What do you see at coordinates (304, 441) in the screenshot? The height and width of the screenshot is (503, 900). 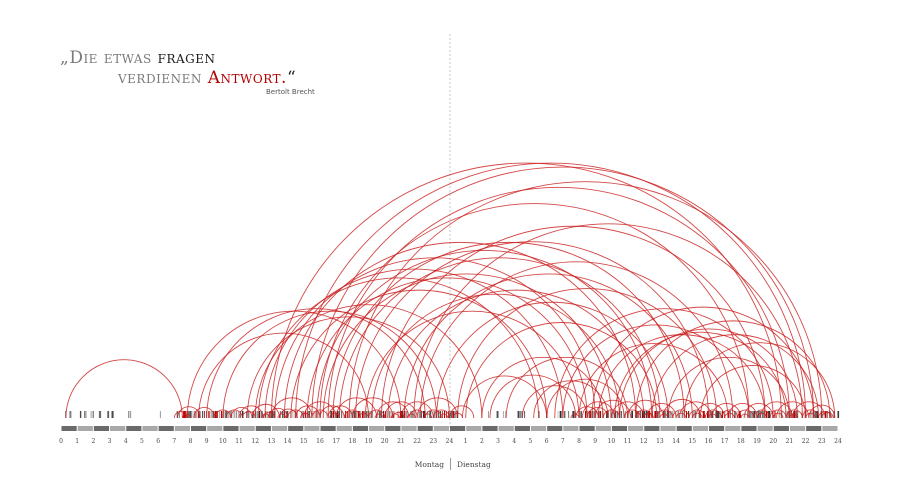 I see `axis-tick-label: 15` at bounding box center [304, 441].